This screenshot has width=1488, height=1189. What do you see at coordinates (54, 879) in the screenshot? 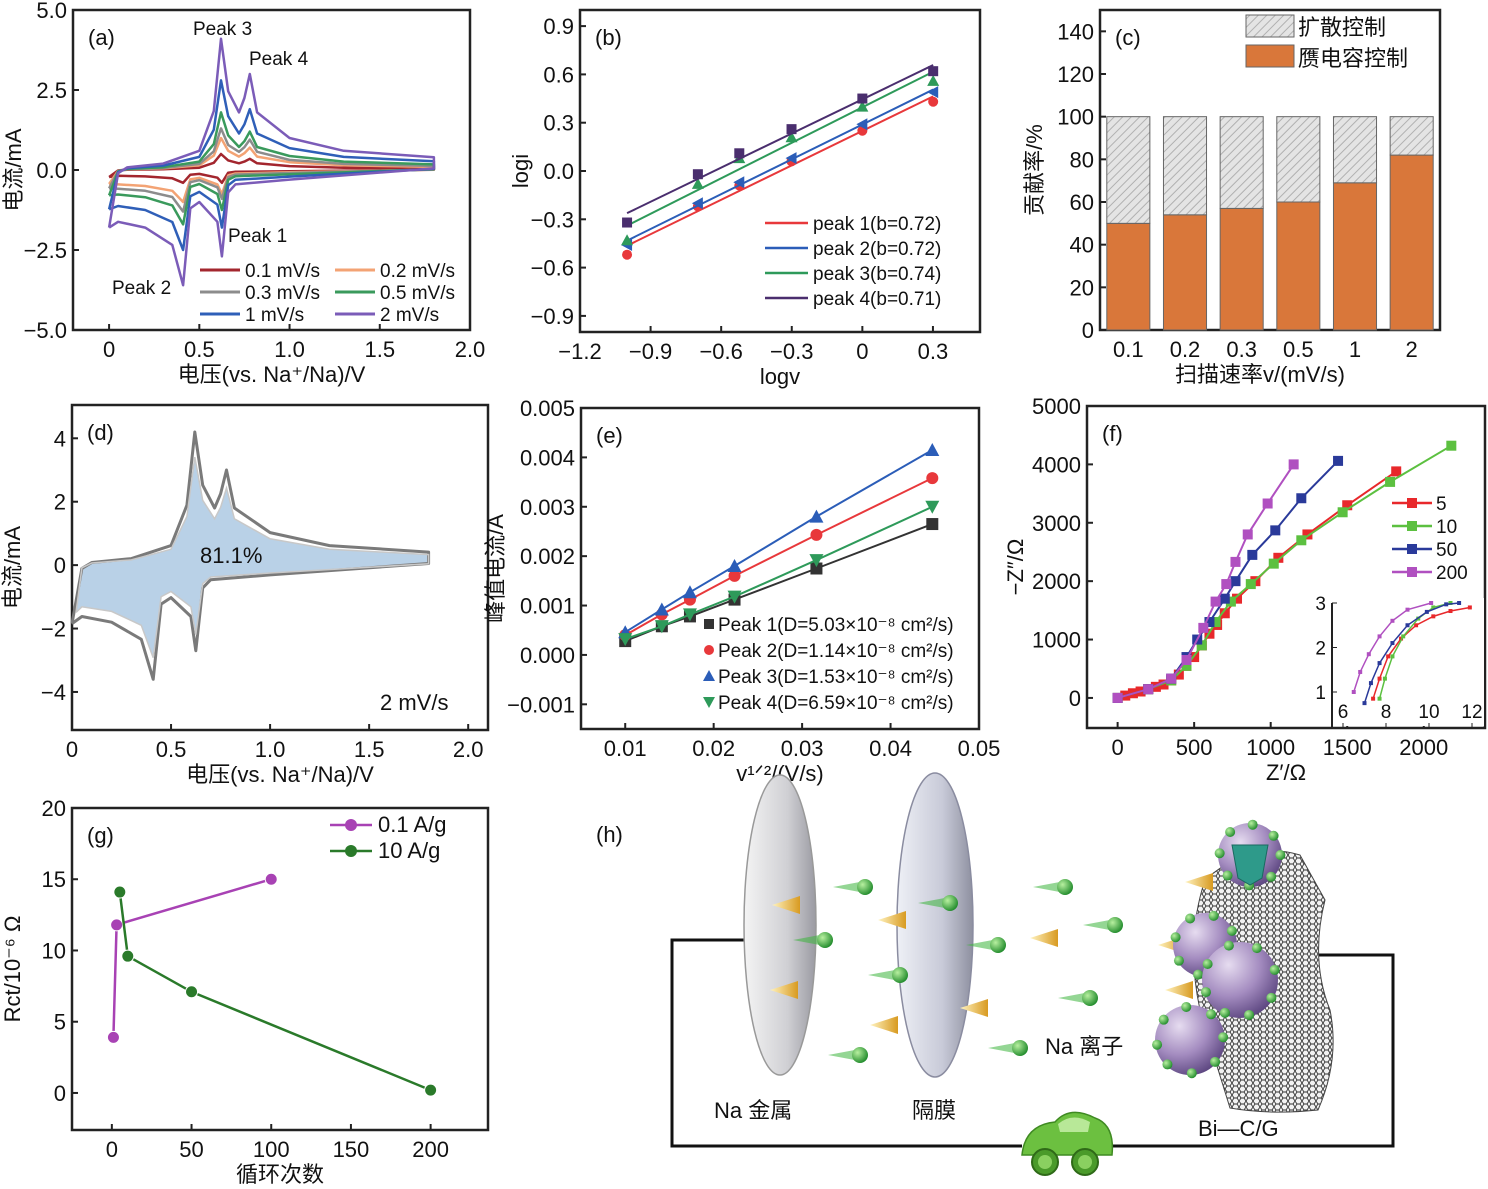
I see `y-tick-label: 15` at bounding box center [54, 879].